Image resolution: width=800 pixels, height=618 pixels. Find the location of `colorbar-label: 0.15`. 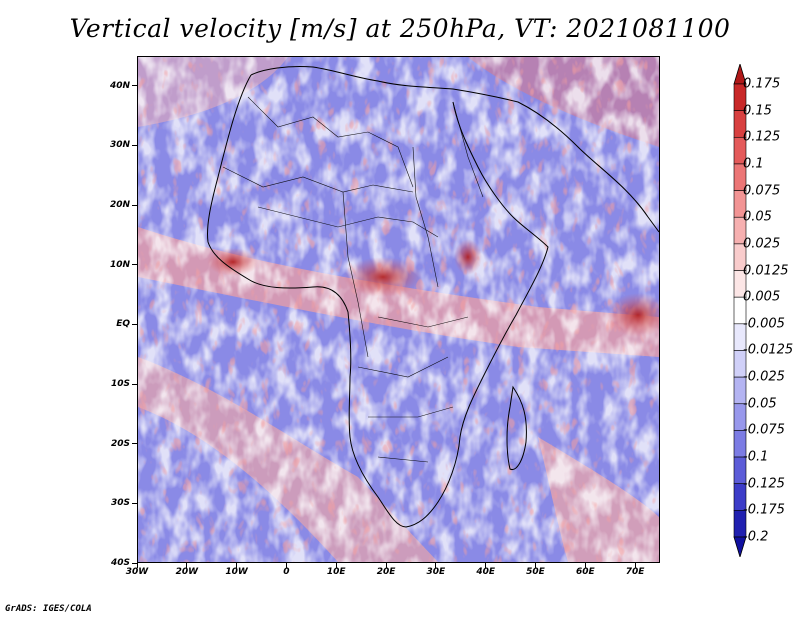

colorbar-label: 0.15 is located at coordinates (757, 111).